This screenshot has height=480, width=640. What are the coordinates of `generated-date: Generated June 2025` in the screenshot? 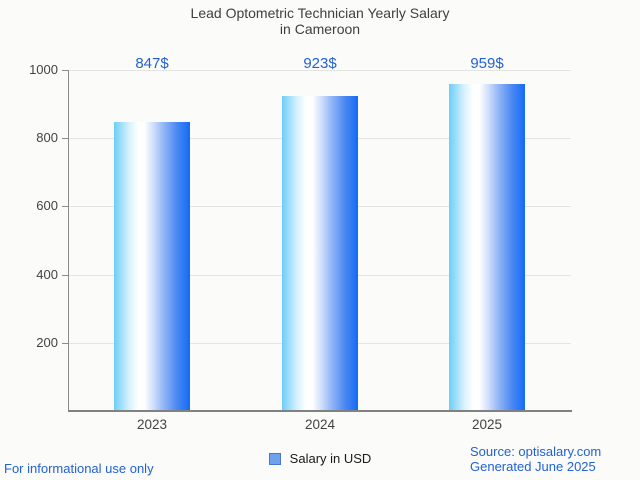 It's located at (533, 466).